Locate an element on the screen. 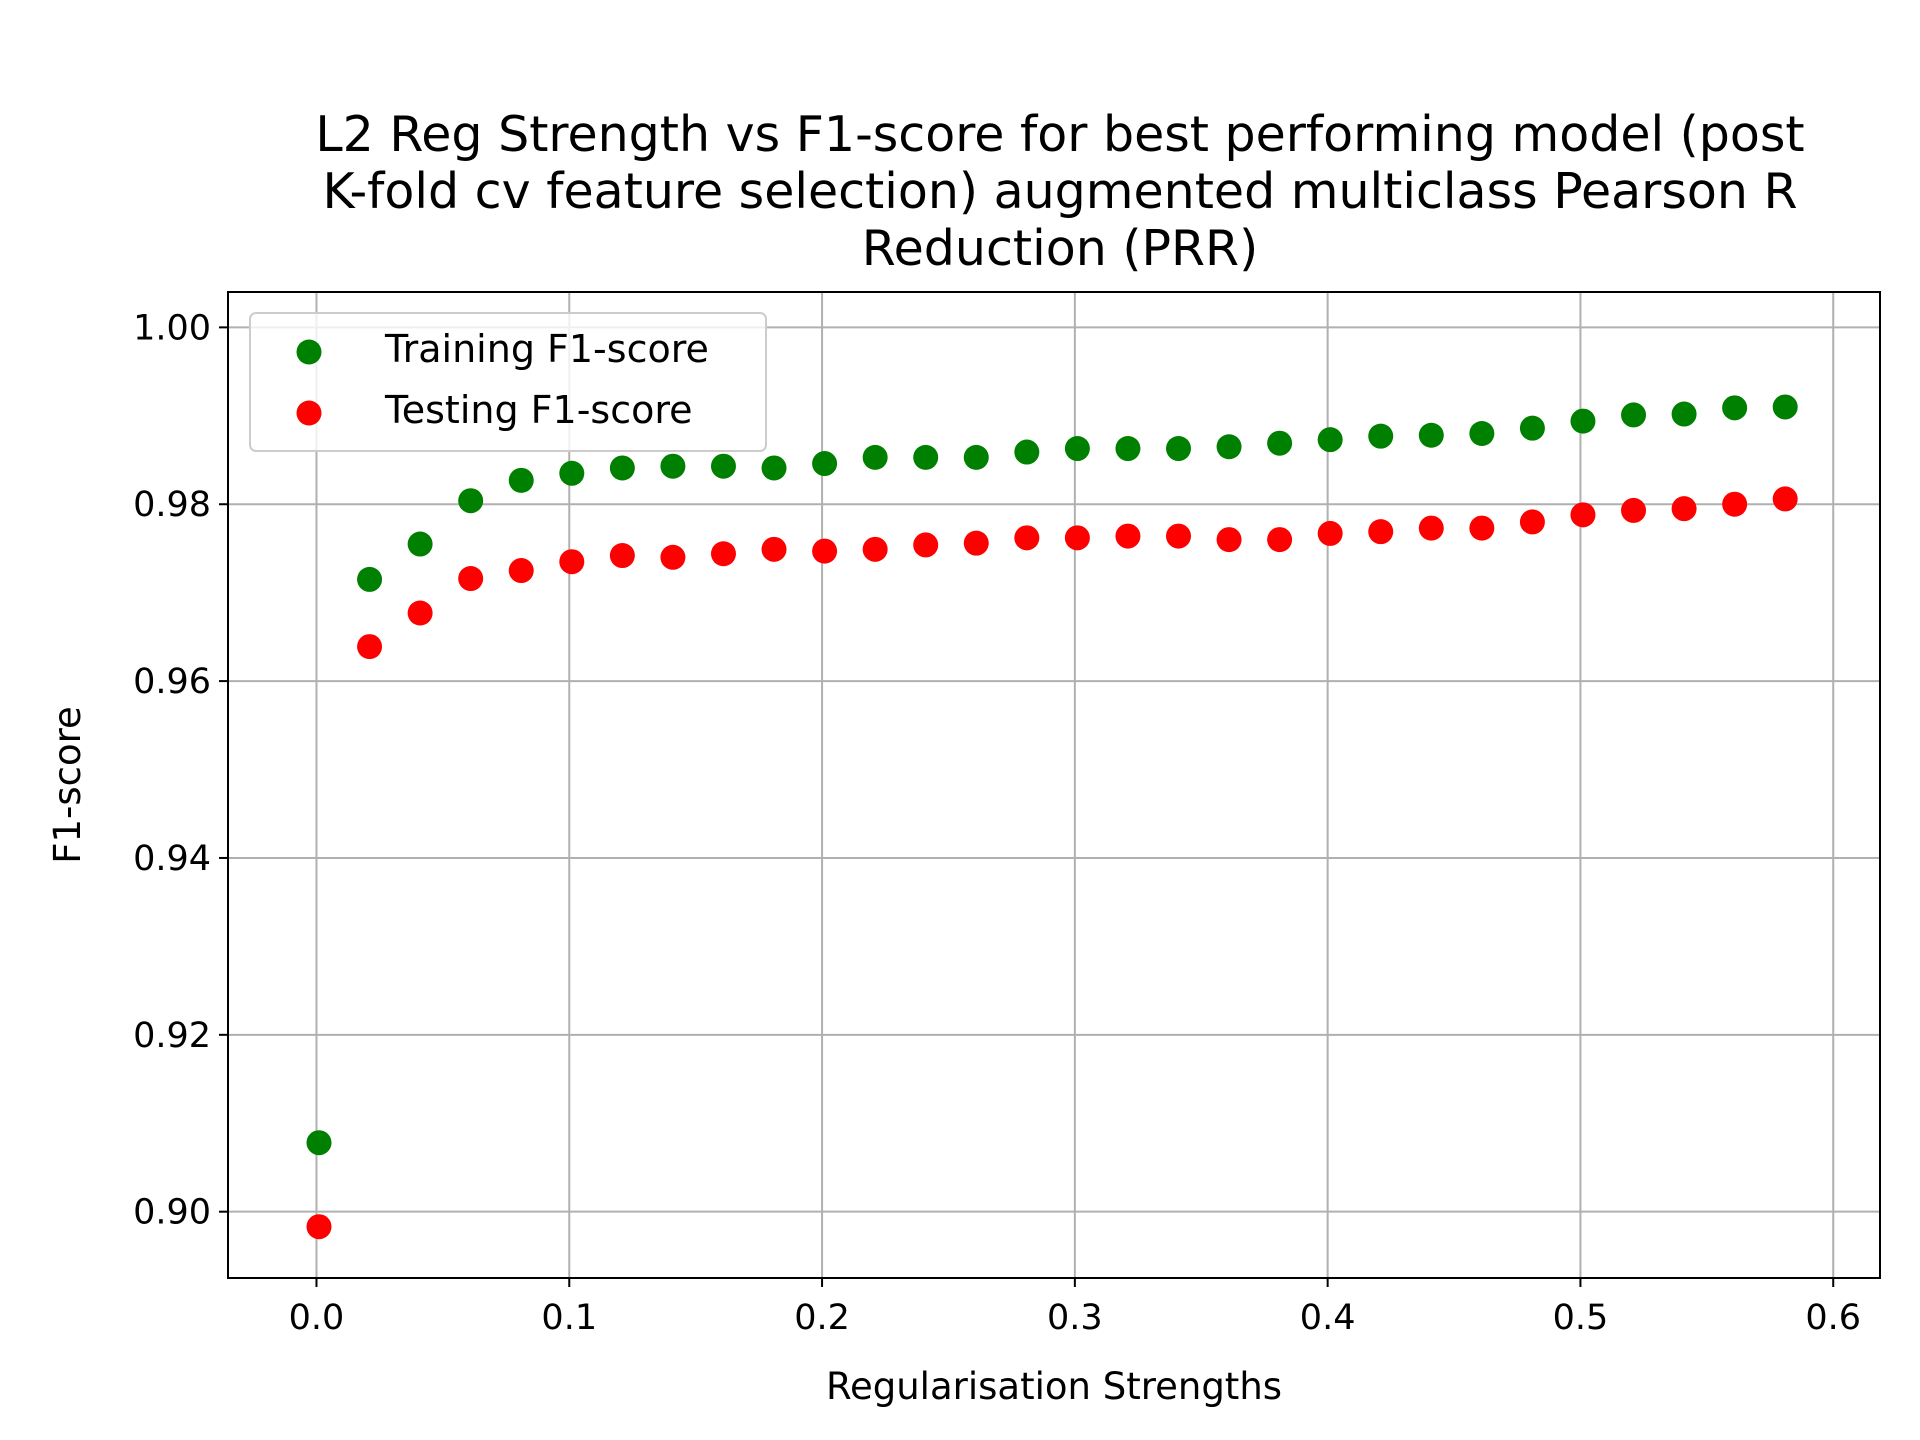  legend-box is located at coordinates (508, 382).